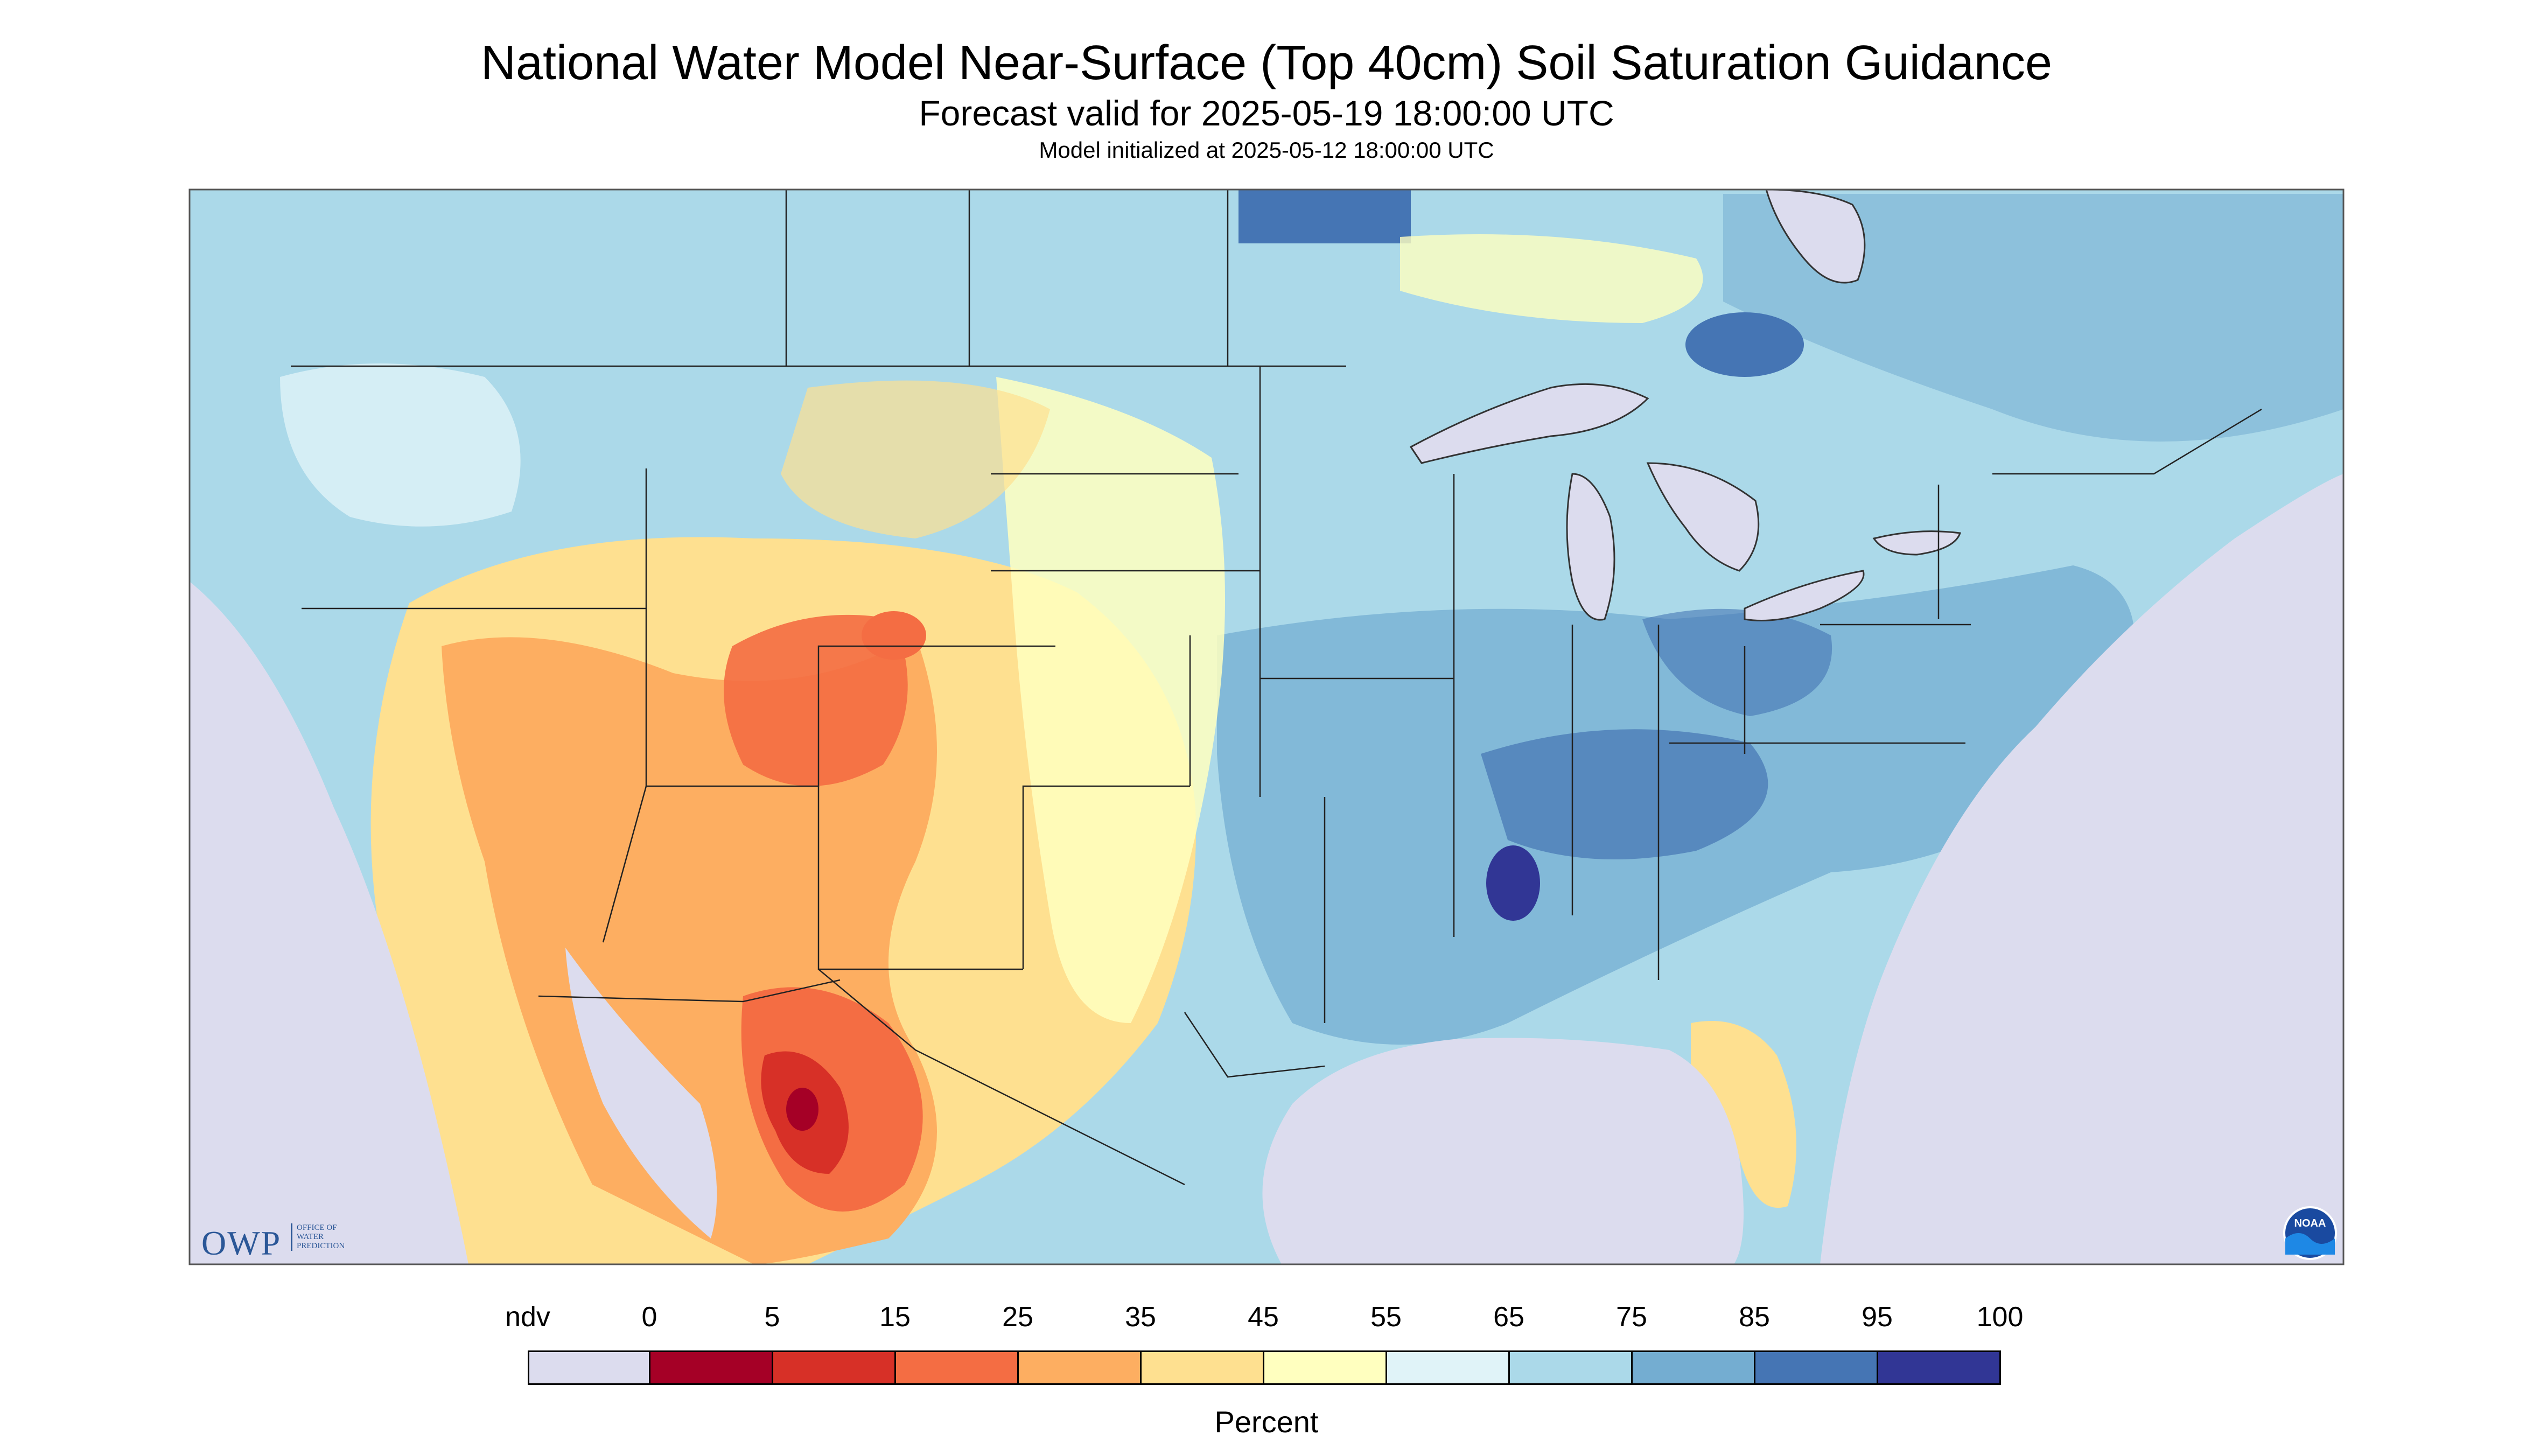 This screenshot has width=2533, height=1456. I want to click on colorbar-tick-label: 75, so click(1631, 1317).